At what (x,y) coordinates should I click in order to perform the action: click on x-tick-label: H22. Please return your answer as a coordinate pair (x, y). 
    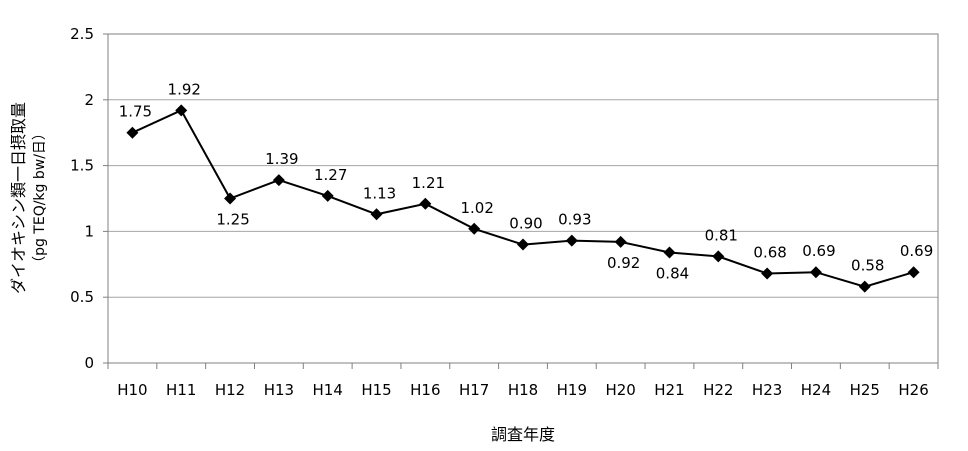
    Looking at the image, I should click on (718, 390).